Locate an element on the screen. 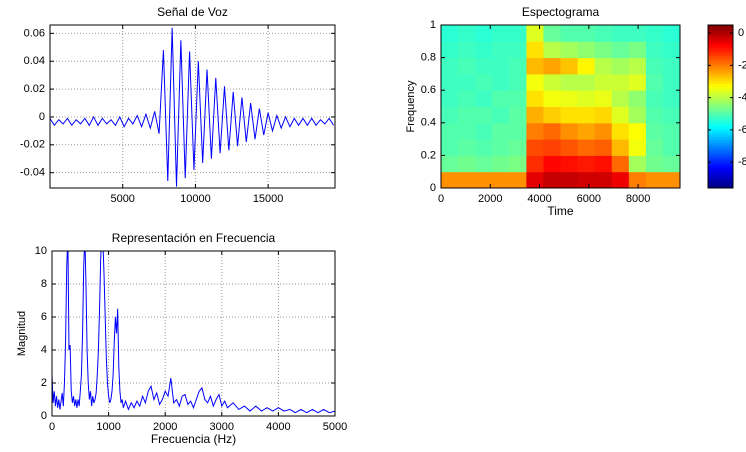 The image size is (746, 452). y-tick-label: -0.04 is located at coordinates (32, 173).